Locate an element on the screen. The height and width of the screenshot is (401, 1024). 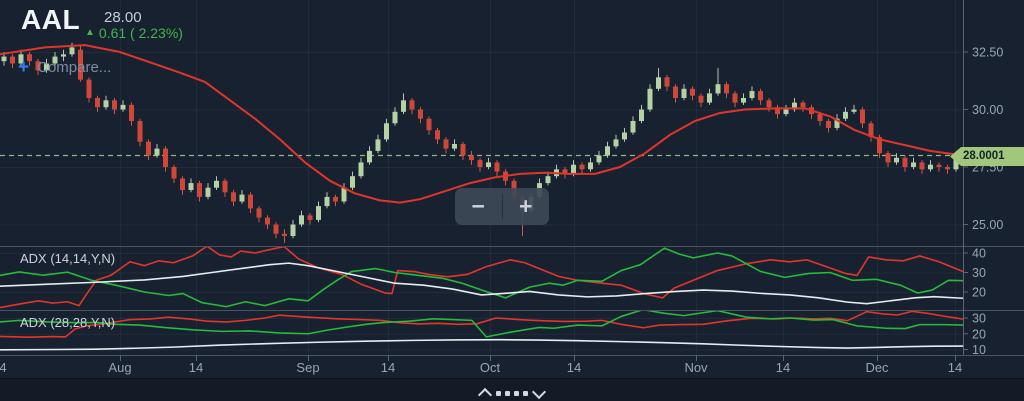
last-price-tag: 28.0001 is located at coordinates (987, 156).